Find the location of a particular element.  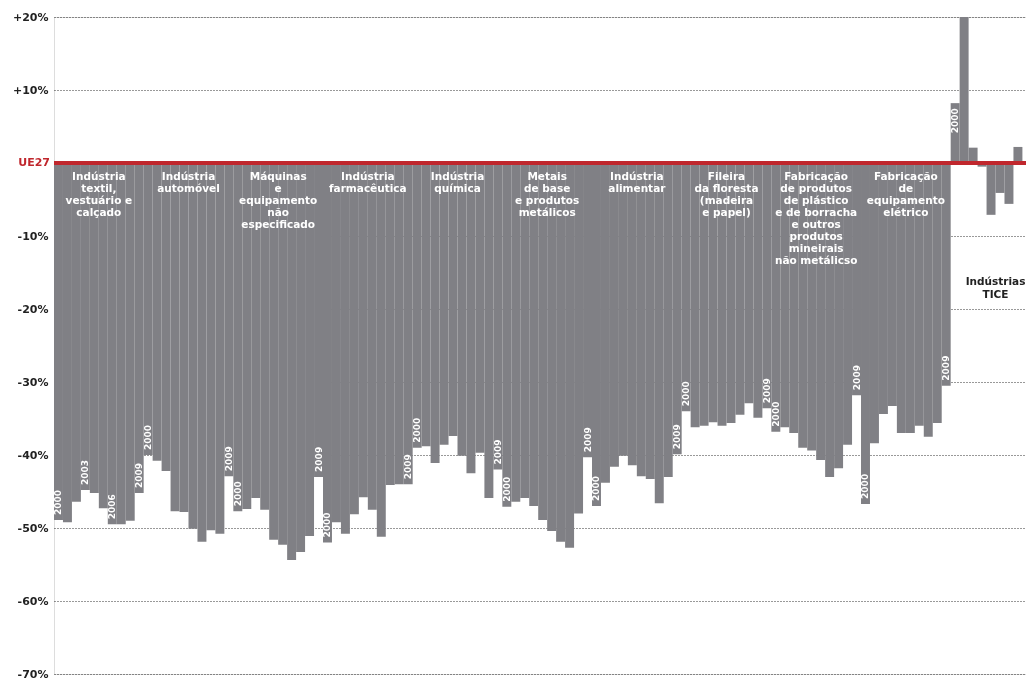

annotation: Indústria alimentar is located at coordinates (637, 182).